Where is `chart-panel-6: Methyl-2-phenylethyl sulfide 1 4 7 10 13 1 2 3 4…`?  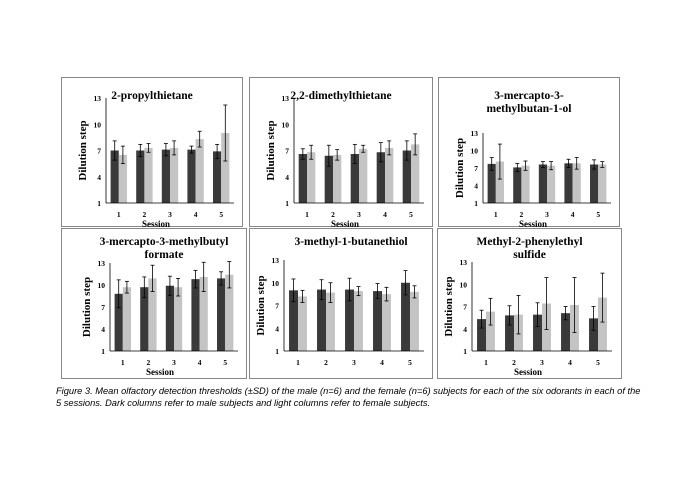 chart-panel-6: Methyl-2-phenylethyl sulfide 1 4 7 10 13 1 2 3 4… is located at coordinates (529, 303).